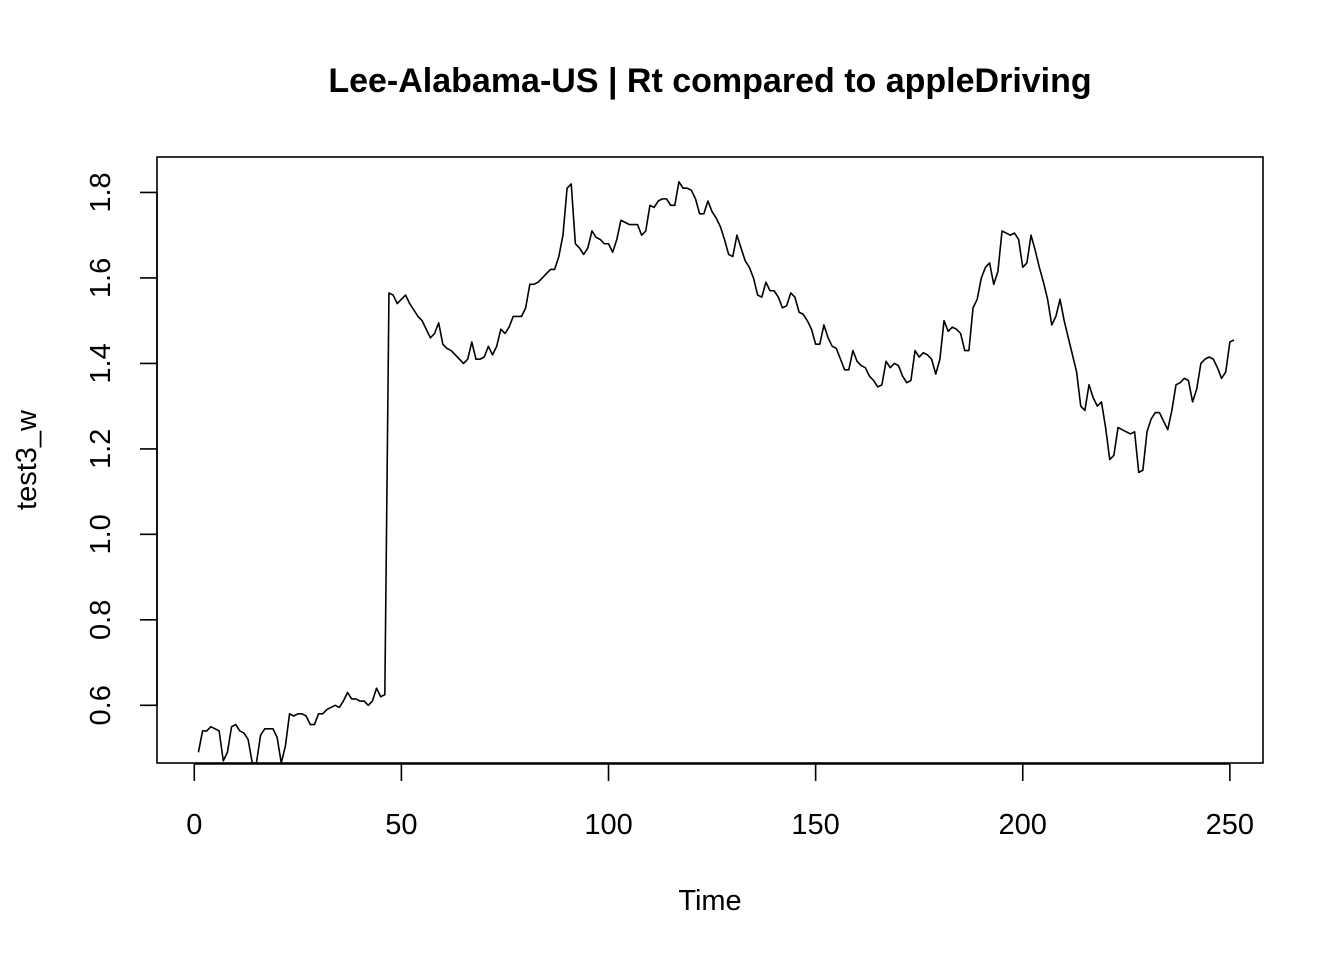 The height and width of the screenshot is (960, 1344). I want to click on y-tick-label: 1.4, so click(101, 363).